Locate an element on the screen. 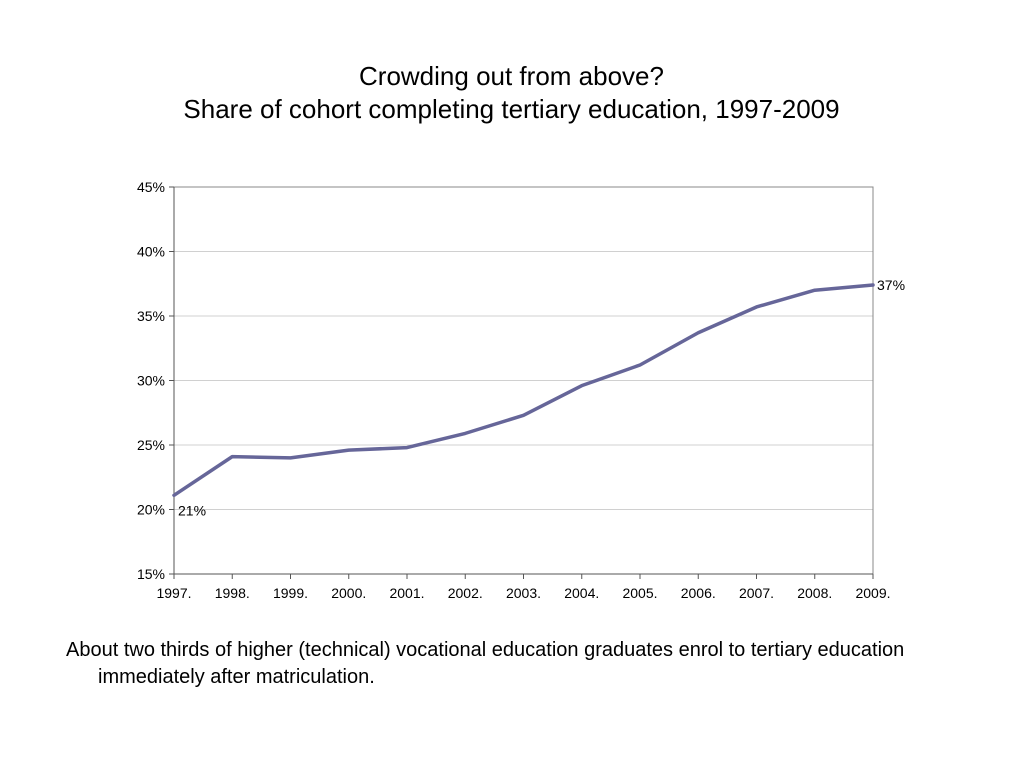  y-tick-label: 30% is located at coordinates (151, 381).